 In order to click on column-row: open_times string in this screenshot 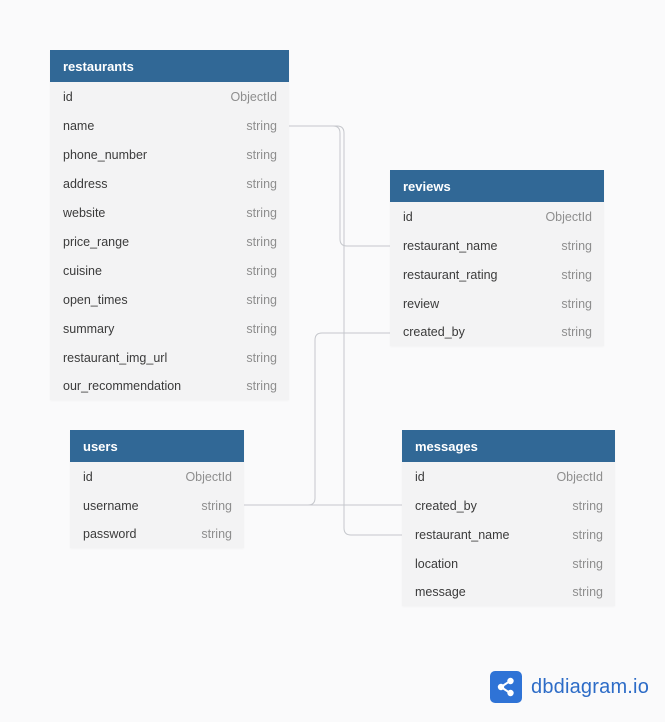, I will do `click(169, 299)`.